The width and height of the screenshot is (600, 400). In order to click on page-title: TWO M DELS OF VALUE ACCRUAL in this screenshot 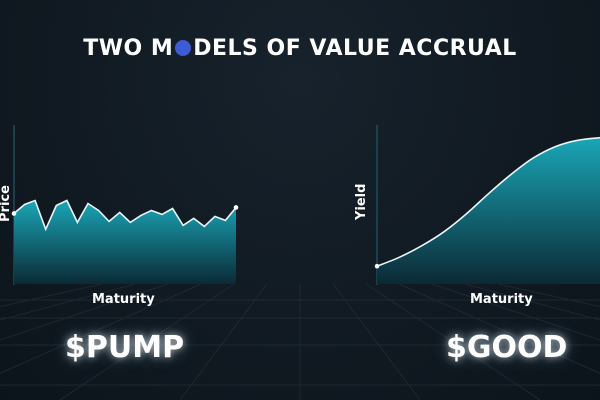, I will do `click(300, 48)`.